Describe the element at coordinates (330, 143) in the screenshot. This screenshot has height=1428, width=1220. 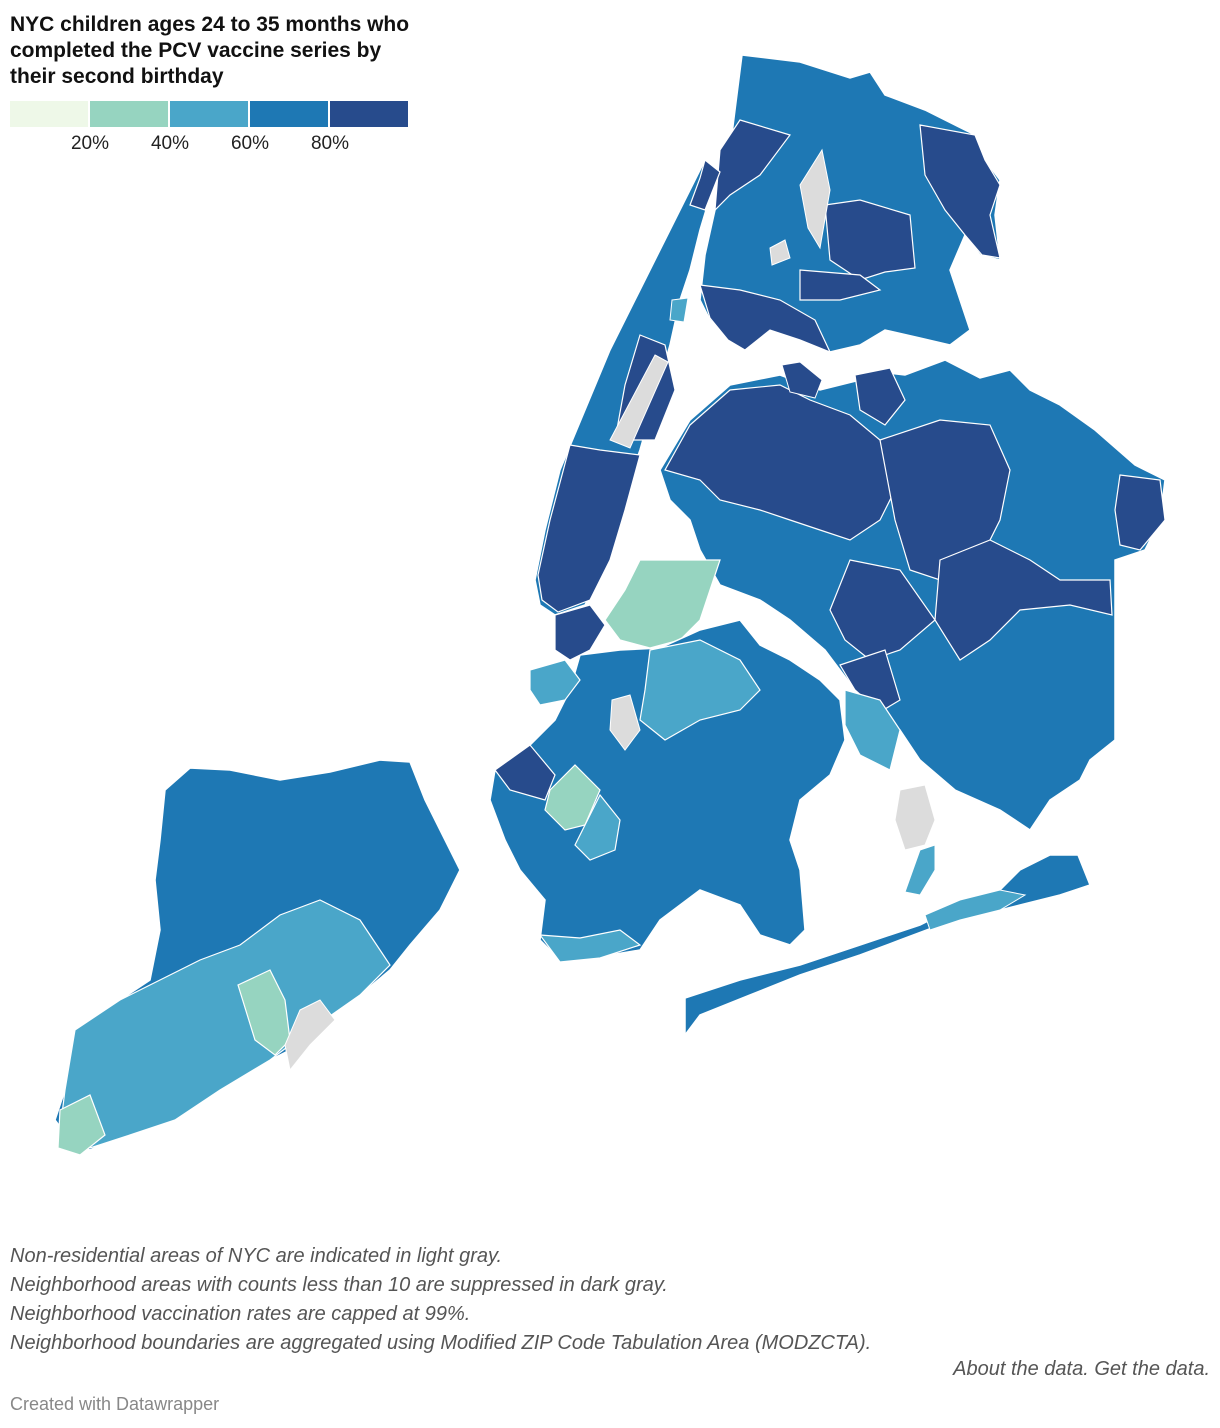
I see `legend-tick-80: 80%` at that location.